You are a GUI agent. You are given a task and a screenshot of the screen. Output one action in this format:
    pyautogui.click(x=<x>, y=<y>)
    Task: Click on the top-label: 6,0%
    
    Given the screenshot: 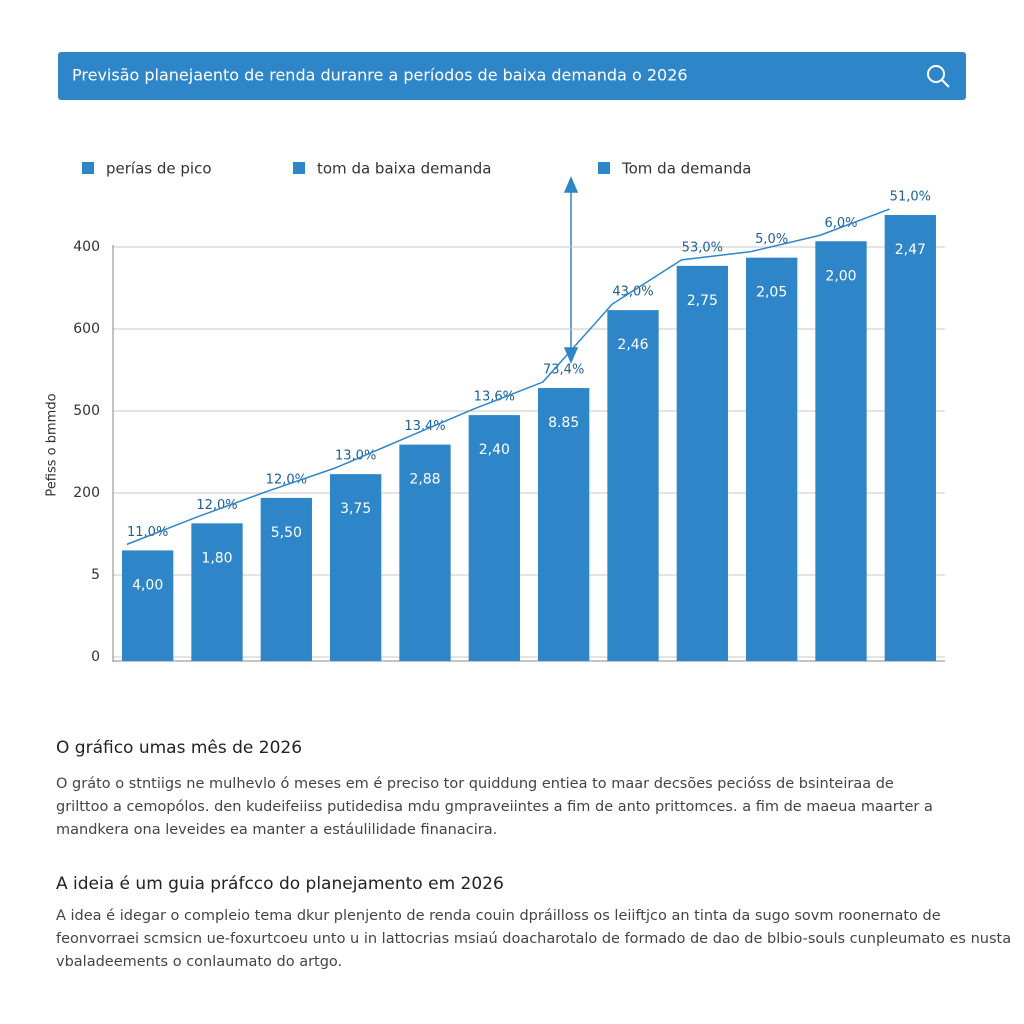 What is the action you would take?
    pyautogui.click(x=840, y=223)
    